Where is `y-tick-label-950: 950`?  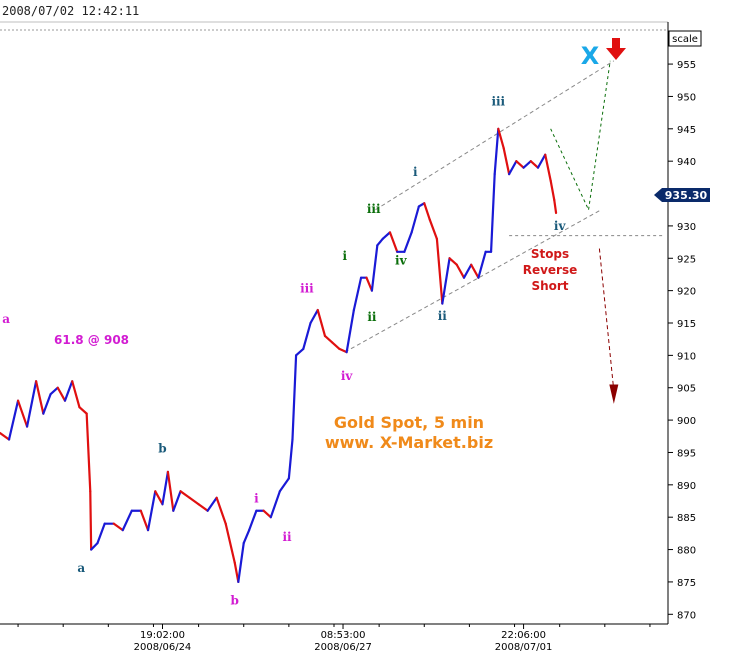
y-tick-label-950: 950 is located at coordinates (686, 97).